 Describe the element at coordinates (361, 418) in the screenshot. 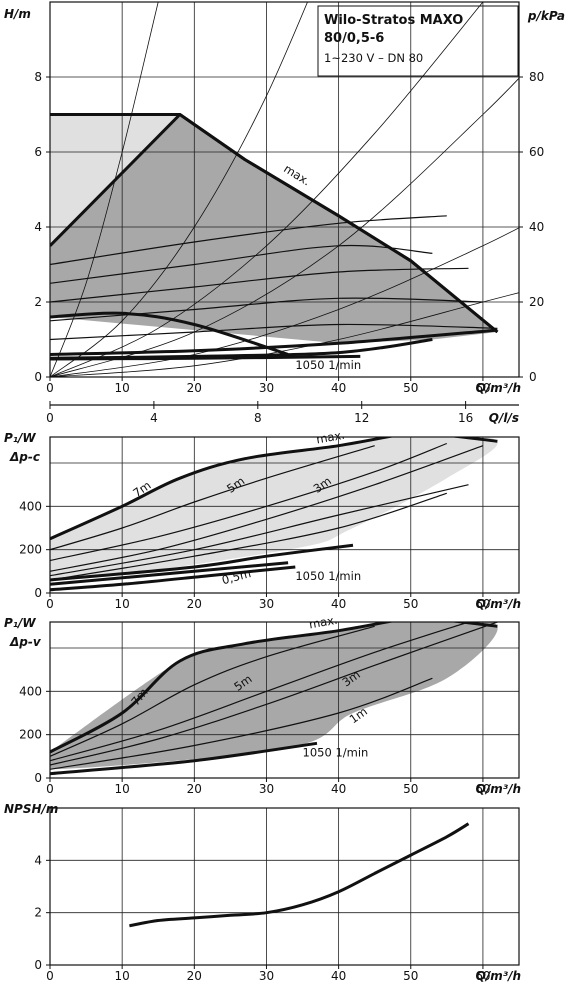

I see `secondary-x-tick-label: 12` at that location.